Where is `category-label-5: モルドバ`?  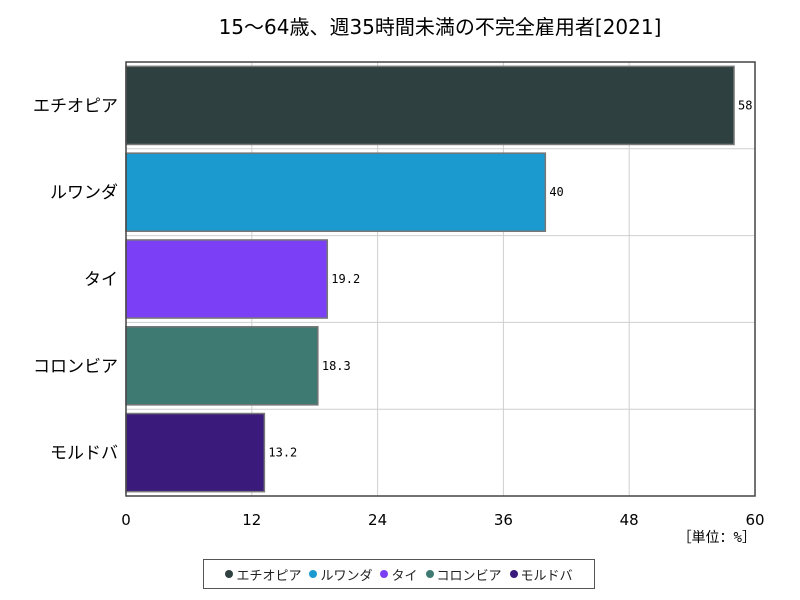
category-label-5: モルドバ is located at coordinates (84, 454).